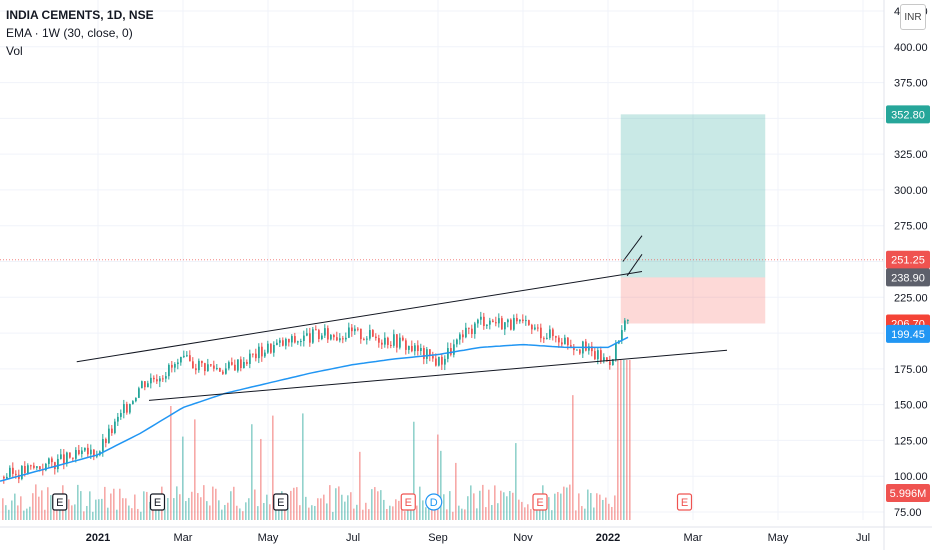  Describe the element at coordinates (908, 277) in the screenshot. I see `price-tag` at that location.